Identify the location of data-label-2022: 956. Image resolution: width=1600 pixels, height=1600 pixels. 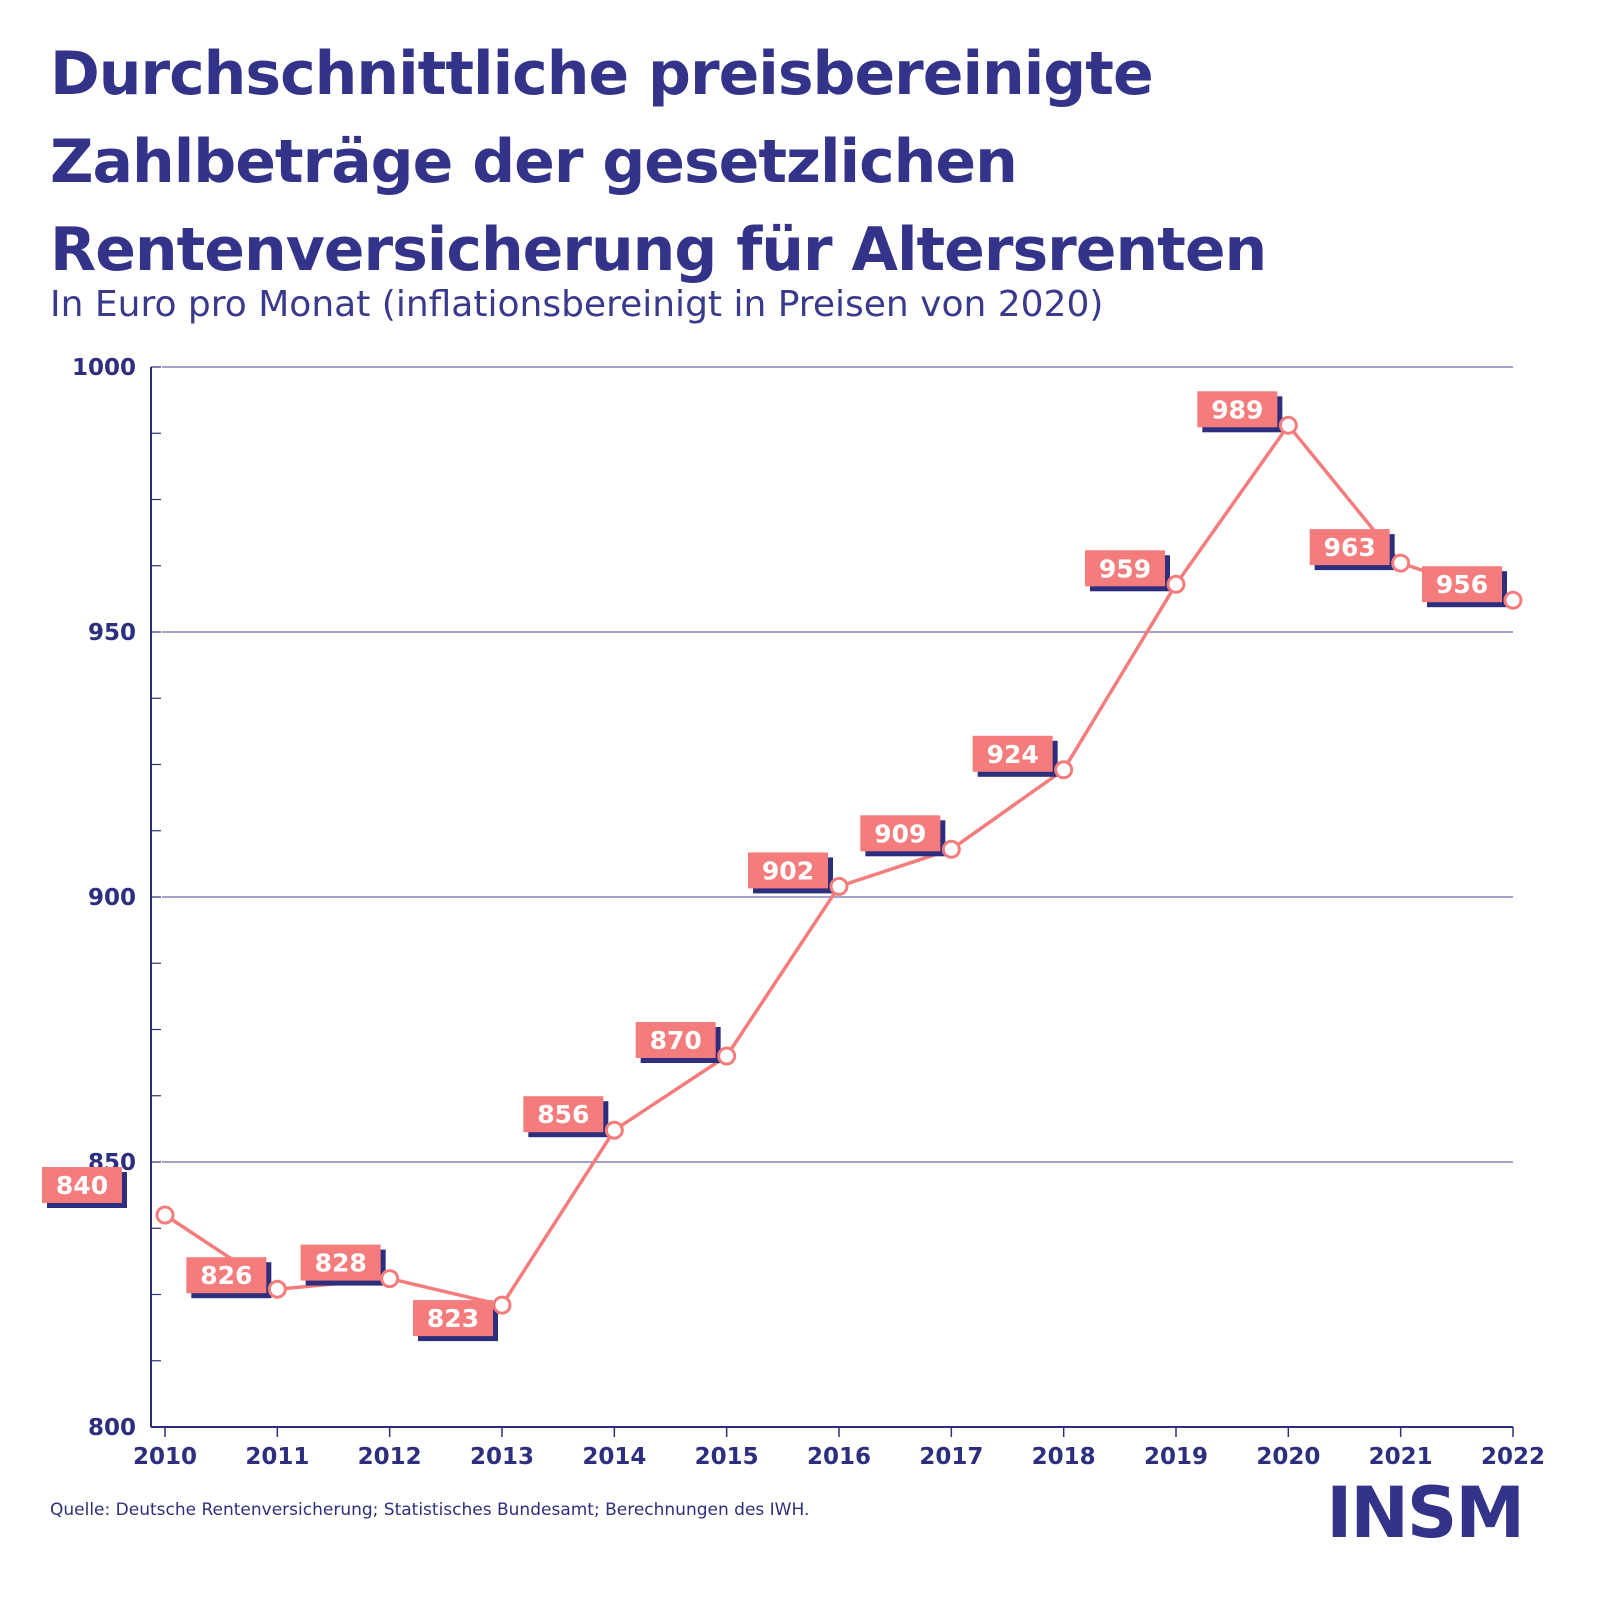
(1462, 584).